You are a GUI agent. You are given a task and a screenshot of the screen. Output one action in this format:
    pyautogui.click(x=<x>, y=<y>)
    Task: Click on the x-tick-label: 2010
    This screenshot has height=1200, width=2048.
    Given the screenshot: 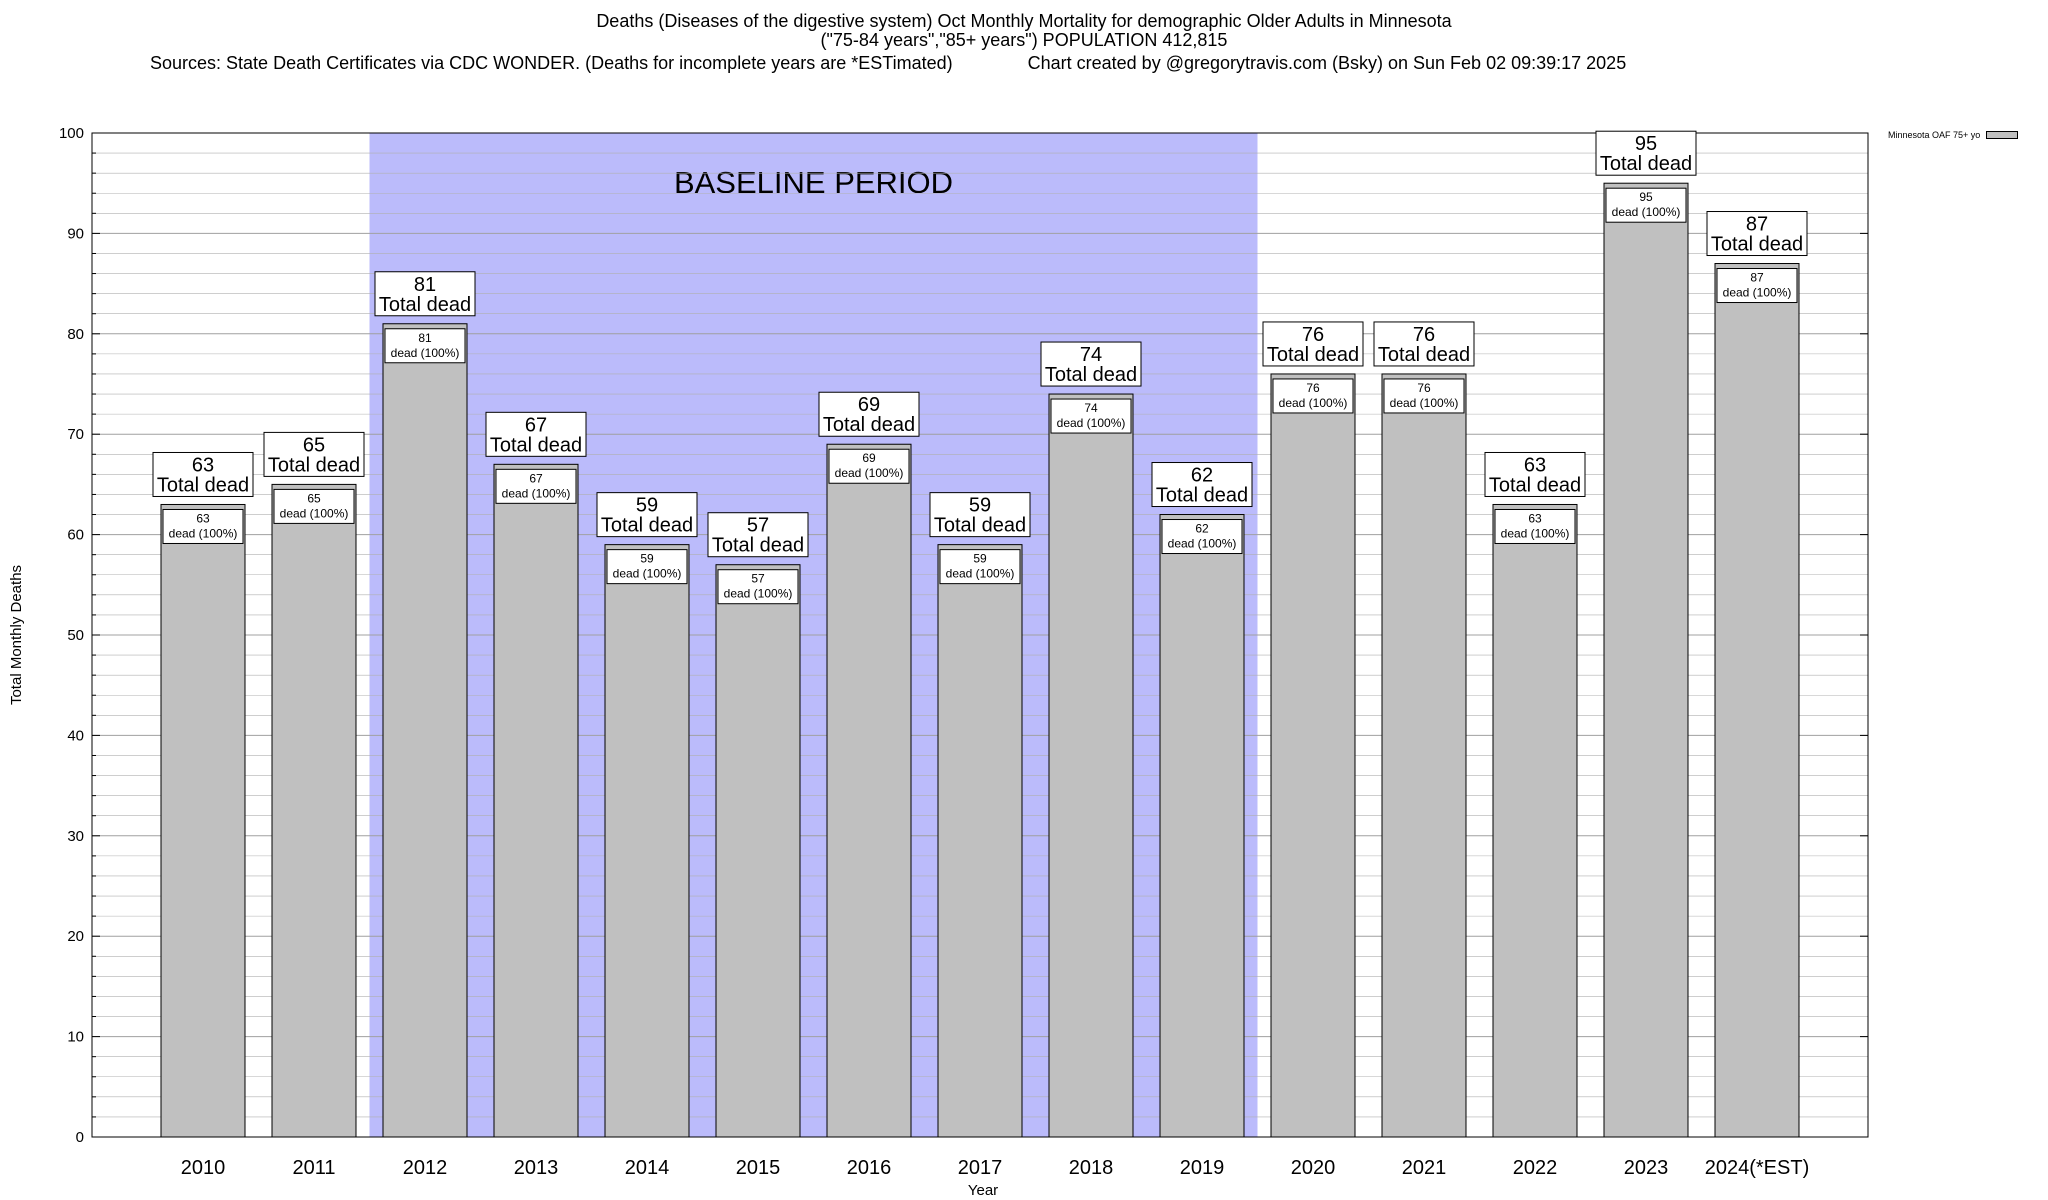 What is the action you would take?
    pyautogui.click(x=203, y=1168)
    